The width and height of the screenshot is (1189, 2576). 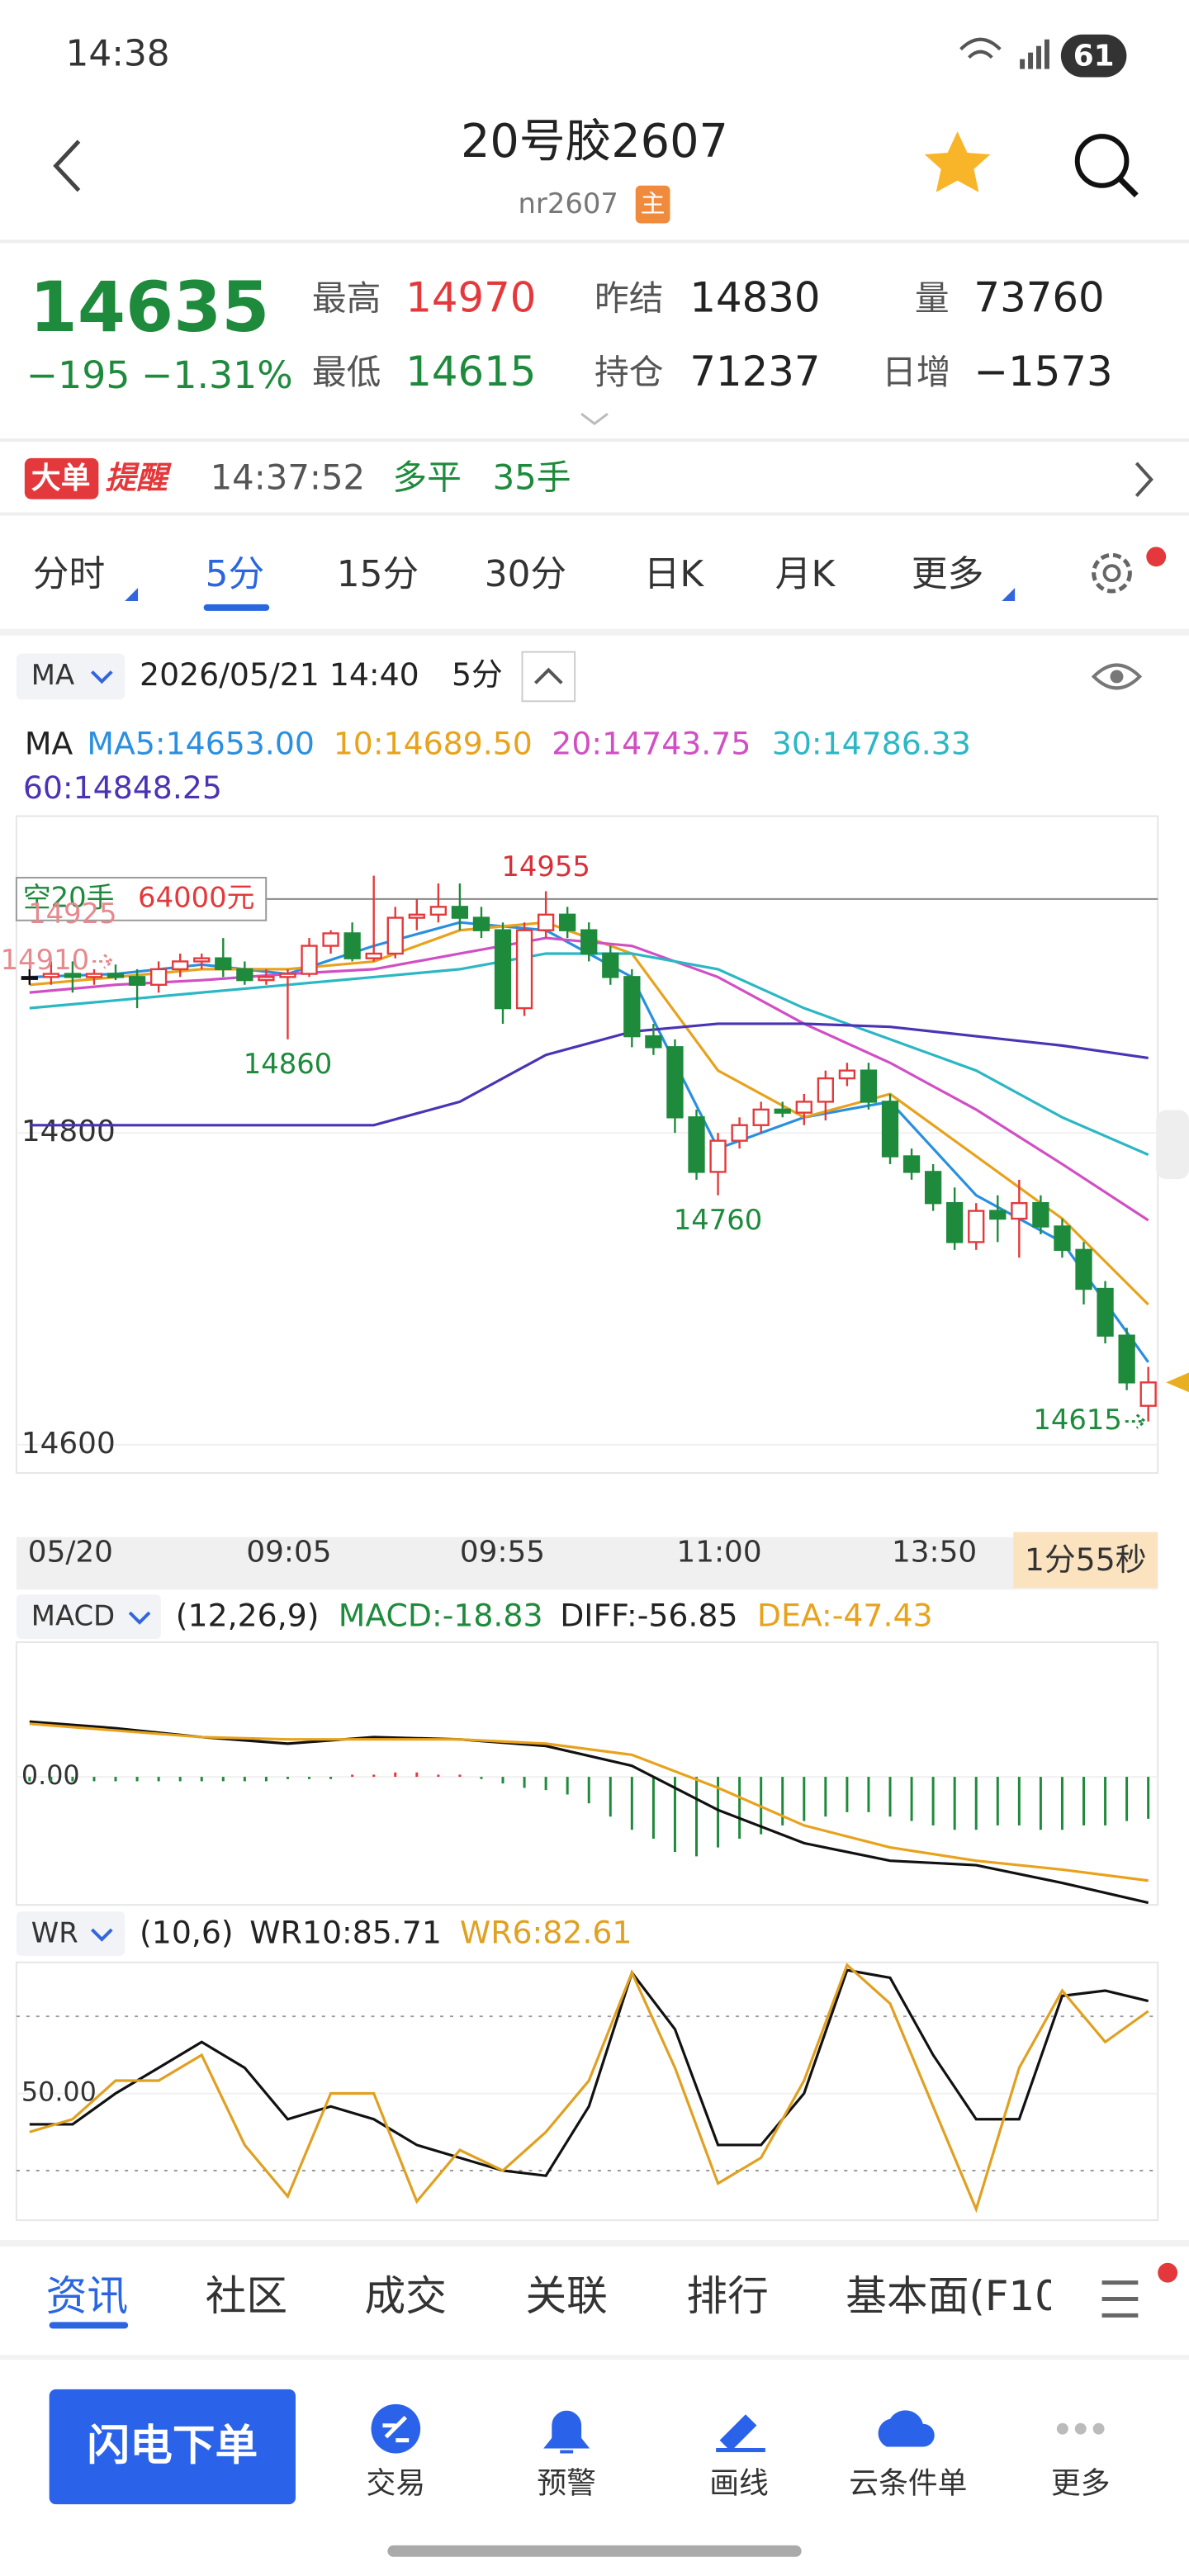 I want to click on toolbar-label: 交易, so click(x=396, y=2483).